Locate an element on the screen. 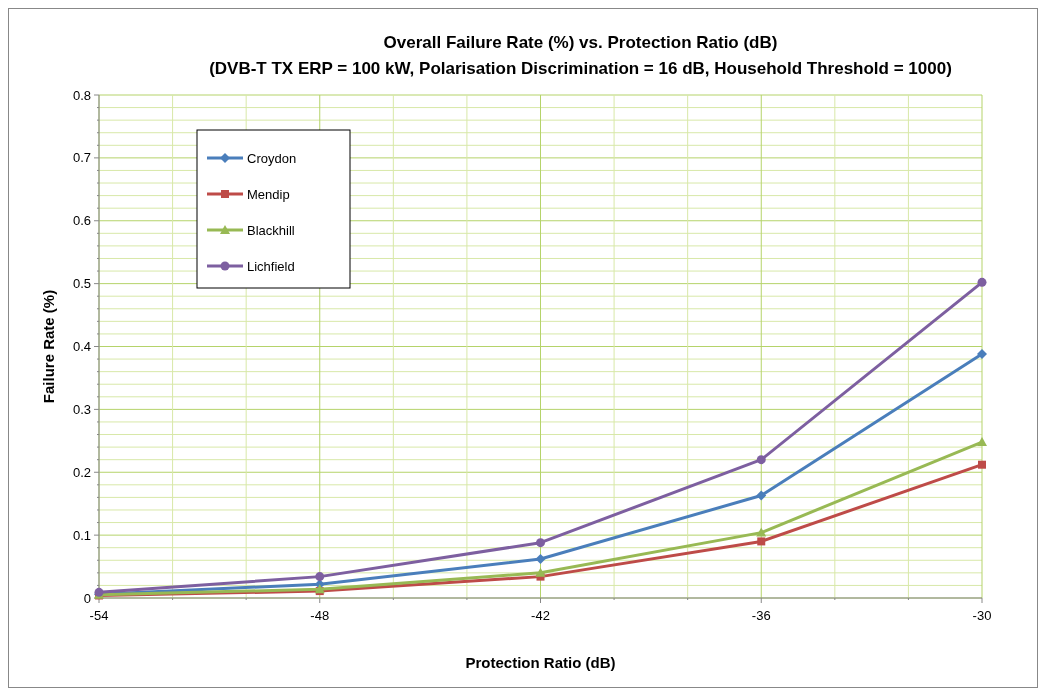 The image size is (1042, 691). x-axis-title: Protection Ratio (dB) is located at coordinates (540, 662).